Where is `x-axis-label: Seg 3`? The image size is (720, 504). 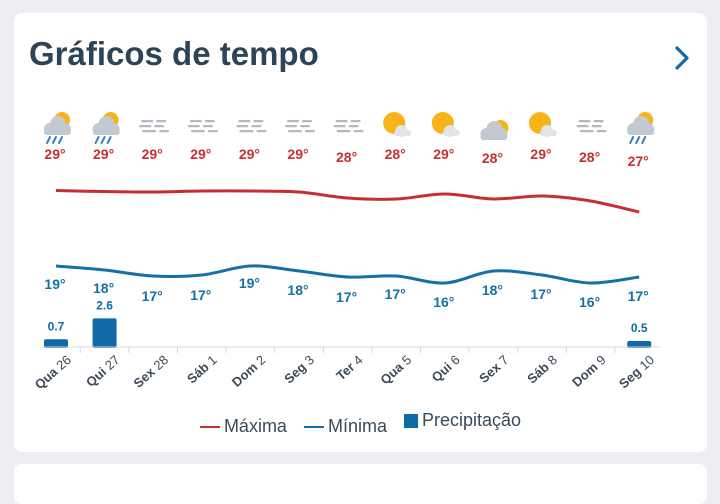
x-axis-label: Seg 3 is located at coordinates (299, 369).